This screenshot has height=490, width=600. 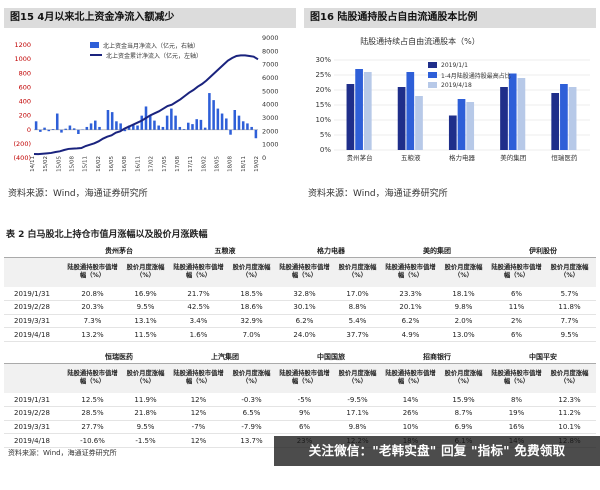 What do you see at coordinates (543, 252) in the screenshot?
I see `company-name: 伊利股份` at bounding box center [543, 252].